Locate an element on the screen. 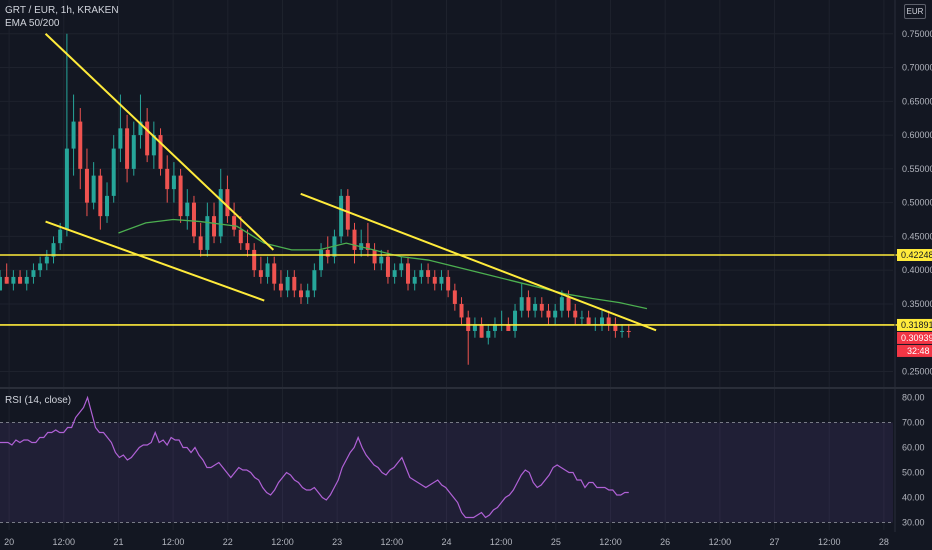 Image resolution: width=932 pixels, height=550 pixels. countdown-tag: 32:48 is located at coordinates (914, 350).